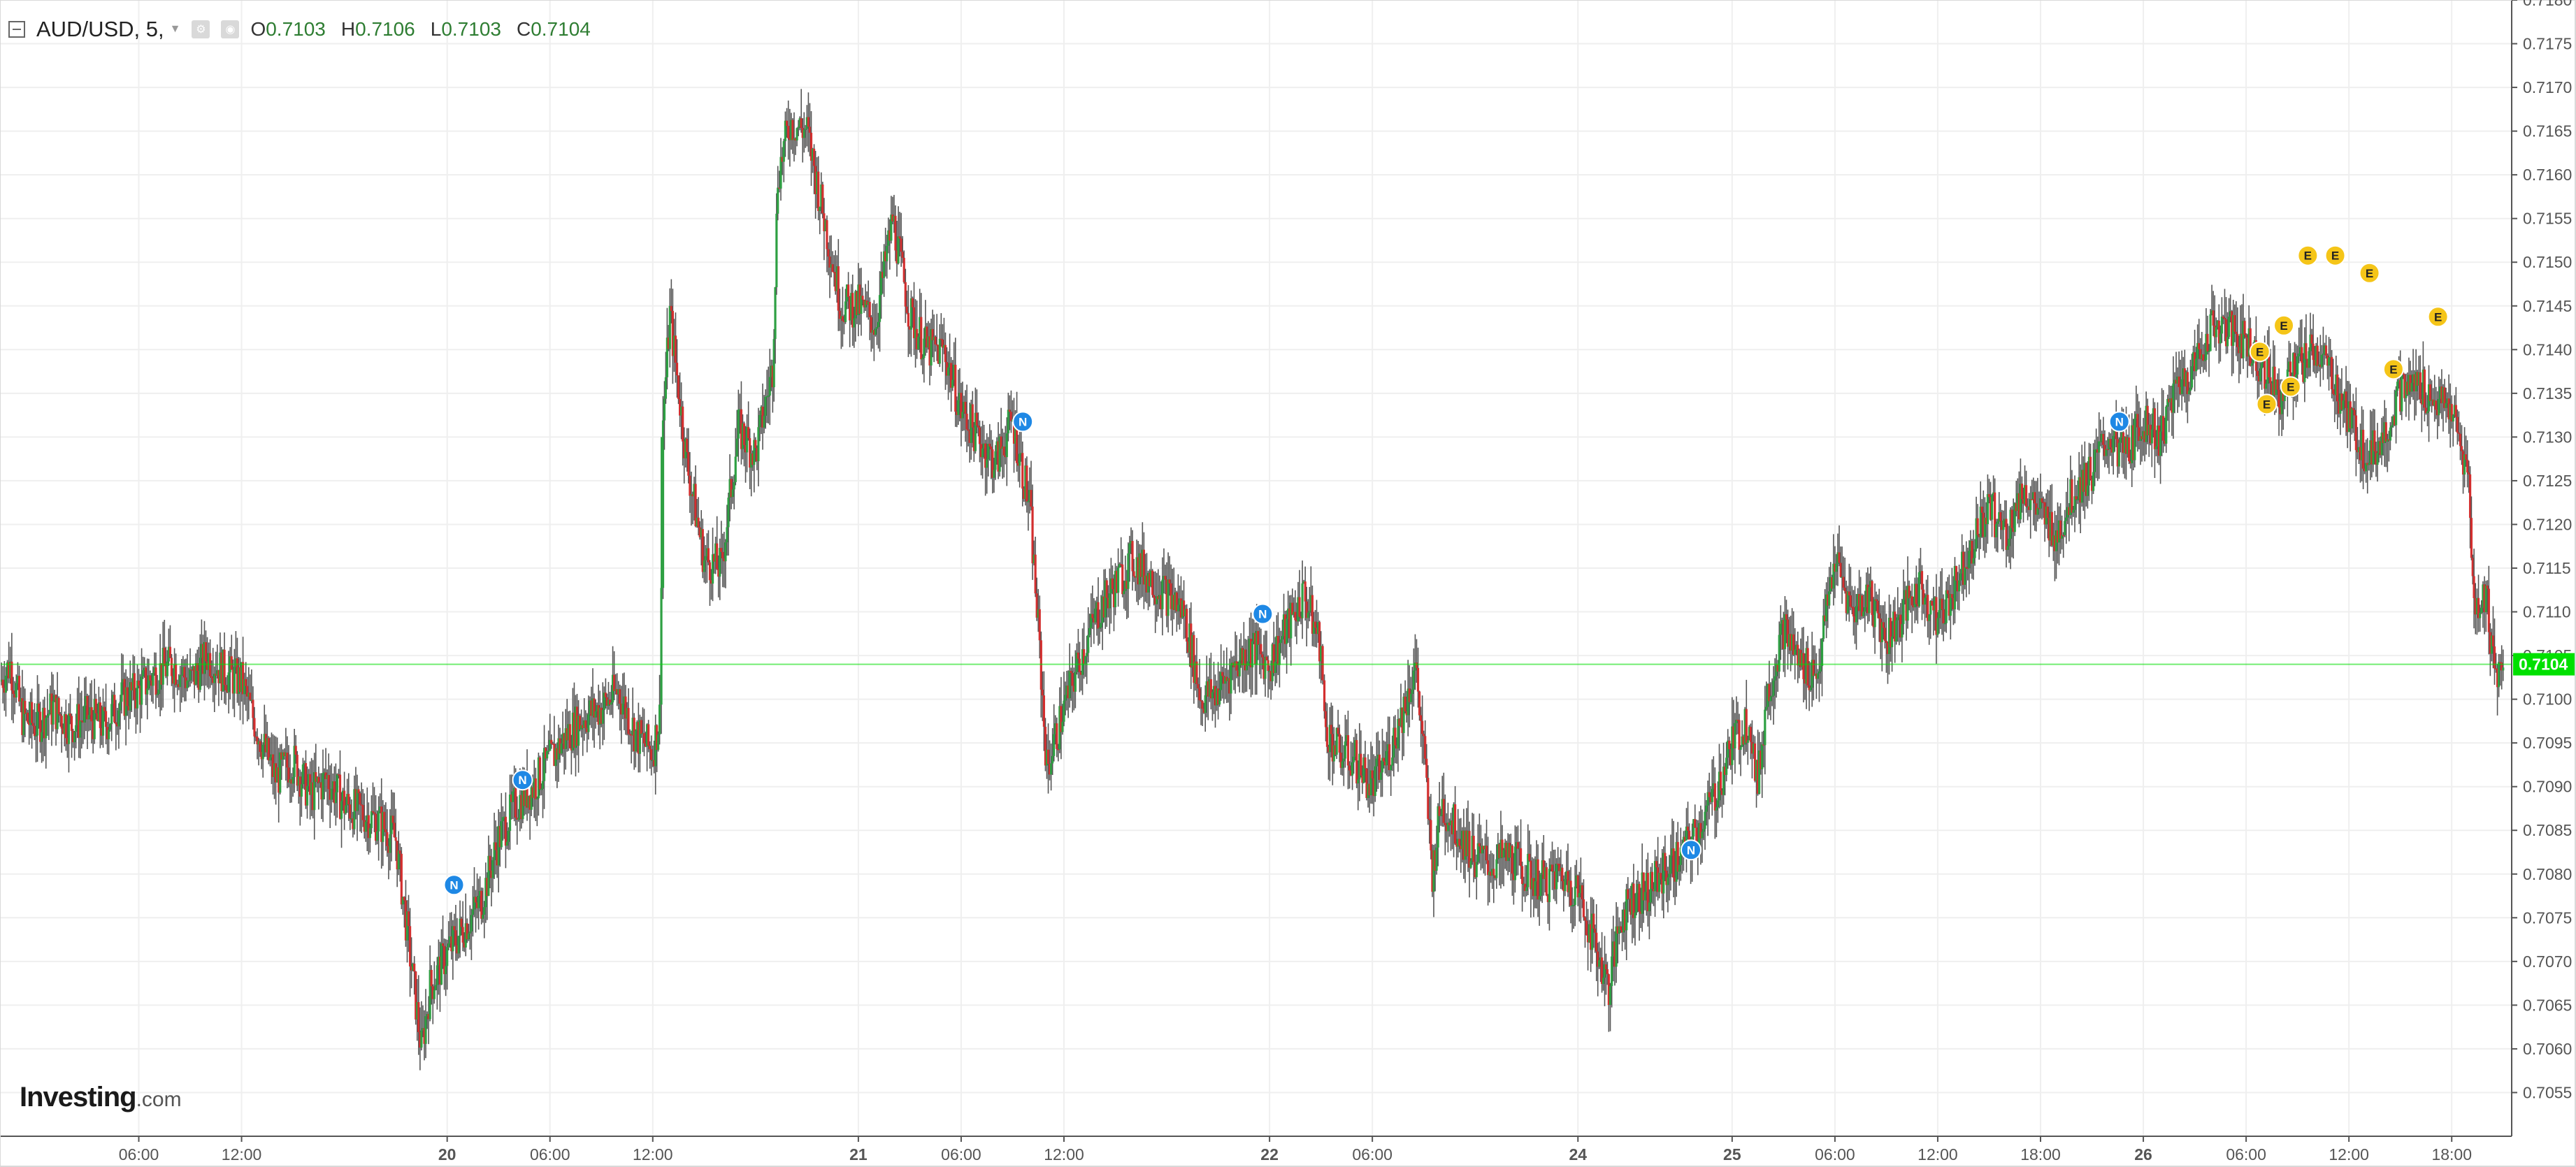 This screenshot has height=1167, width=2576. Describe the element at coordinates (230, 29) in the screenshot. I see `camera-icon: ◉` at that location.